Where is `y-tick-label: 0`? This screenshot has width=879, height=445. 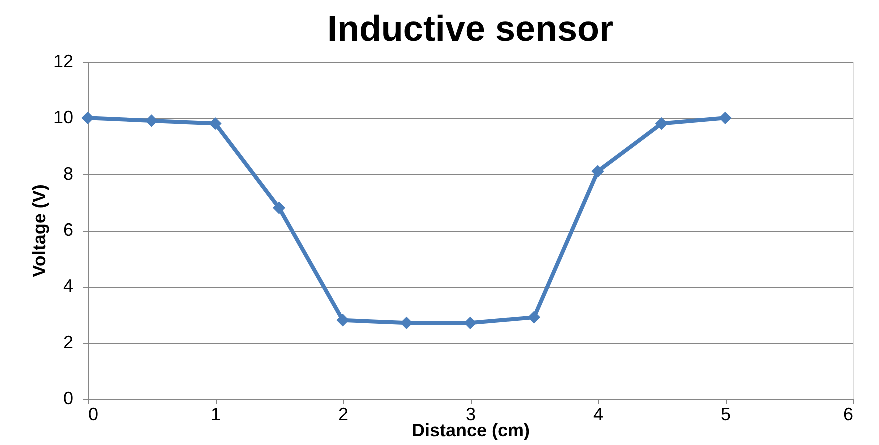 y-tick-label: 0 is located at coordinates (68, 398).